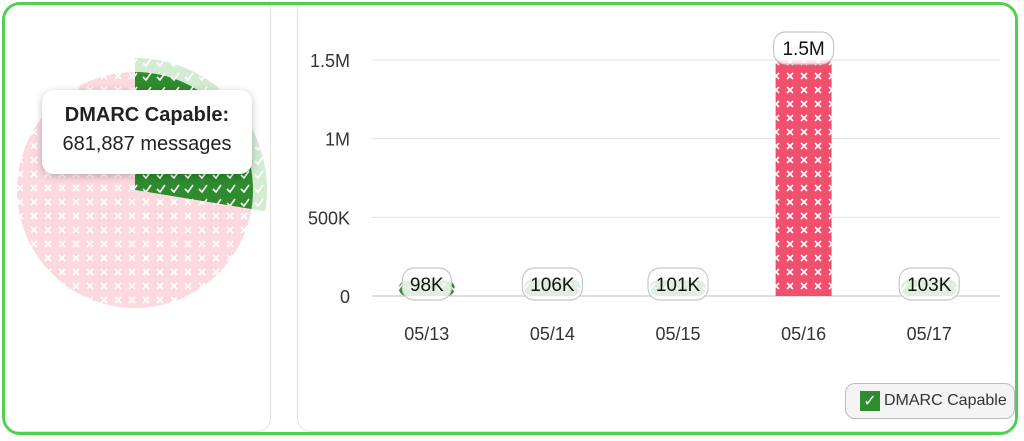 Image resolution: width=1024 pixels, height=441 pixels. I want to click on y-tick-label: 1.5M, so click(330, 61).